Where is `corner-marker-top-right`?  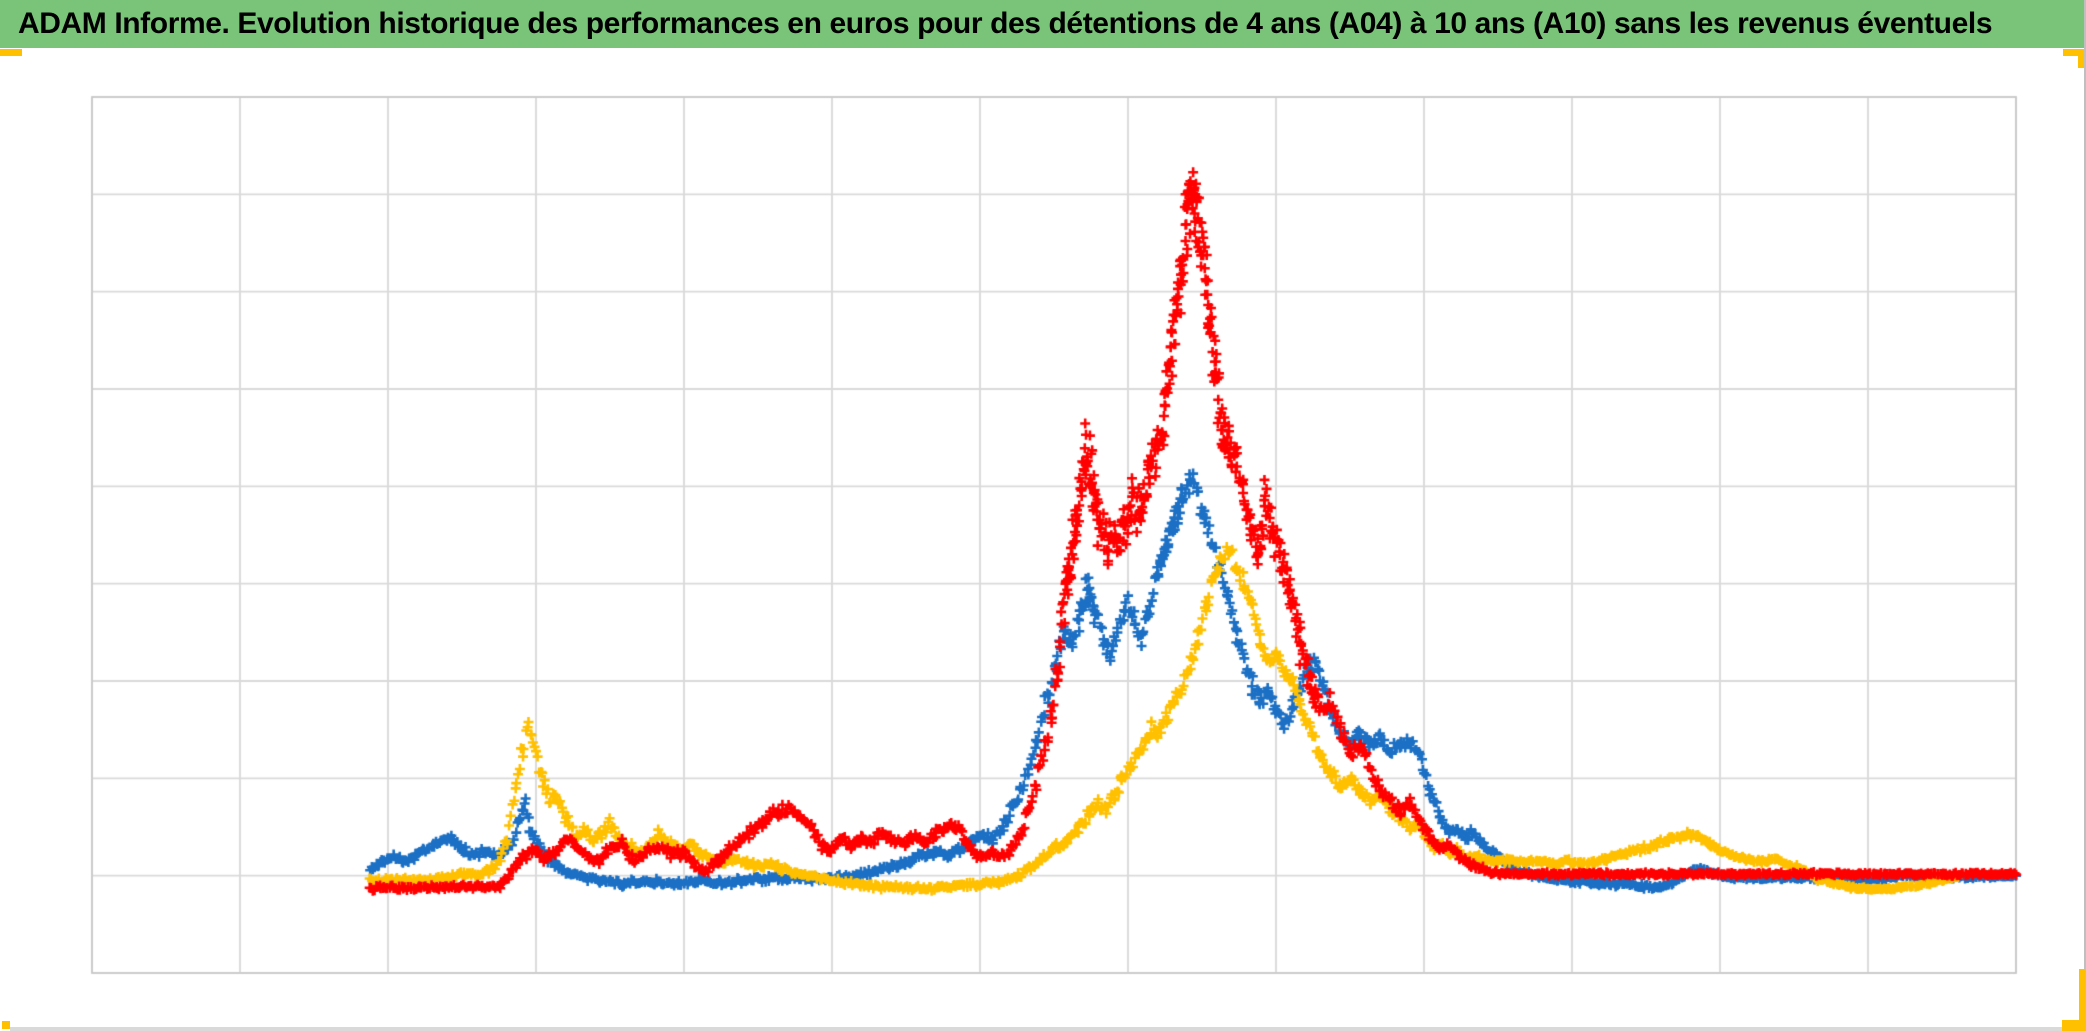 corner-marker-top-right is located at coordinates (2073, 52).